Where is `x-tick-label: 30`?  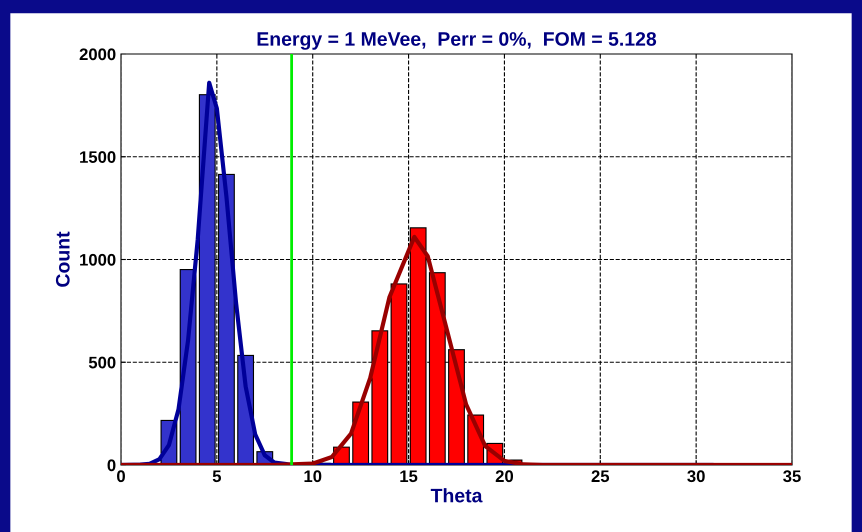
x-tick-label: 30 is located at coordinates (696, 476).